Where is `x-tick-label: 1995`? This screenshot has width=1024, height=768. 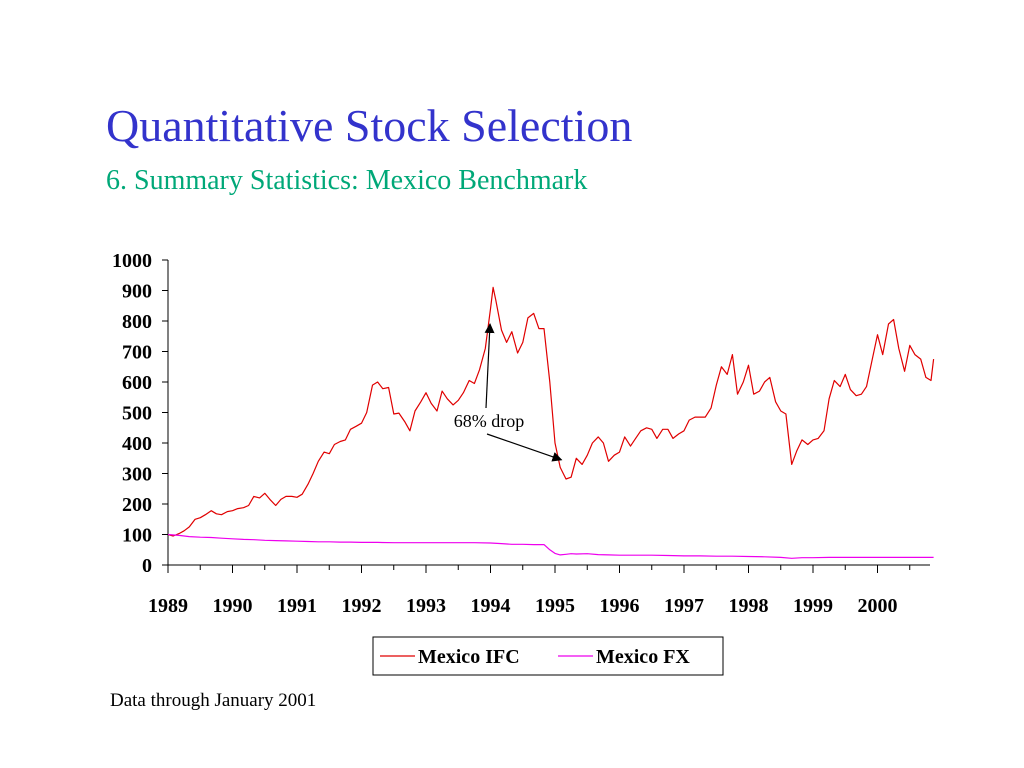
x-tick-label: 1995 is located at coordinates (555, 606).